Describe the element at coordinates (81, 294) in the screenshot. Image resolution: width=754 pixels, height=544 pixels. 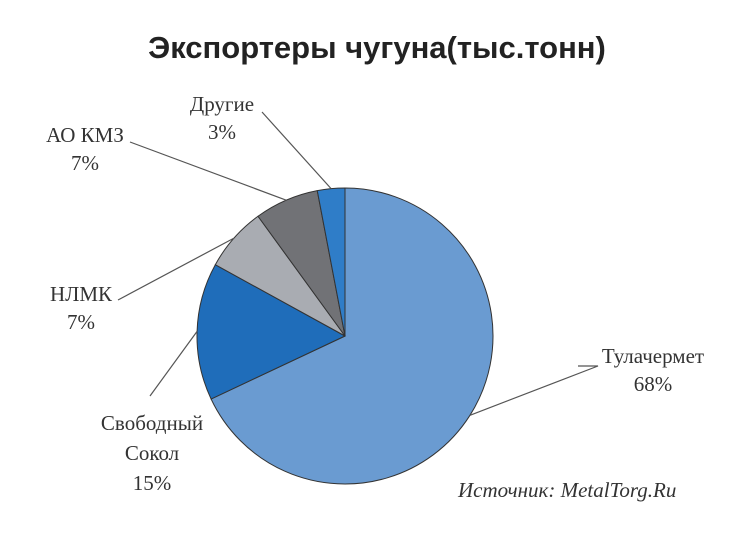
I see `slice-name-nlmk: НЛМК` at that location.